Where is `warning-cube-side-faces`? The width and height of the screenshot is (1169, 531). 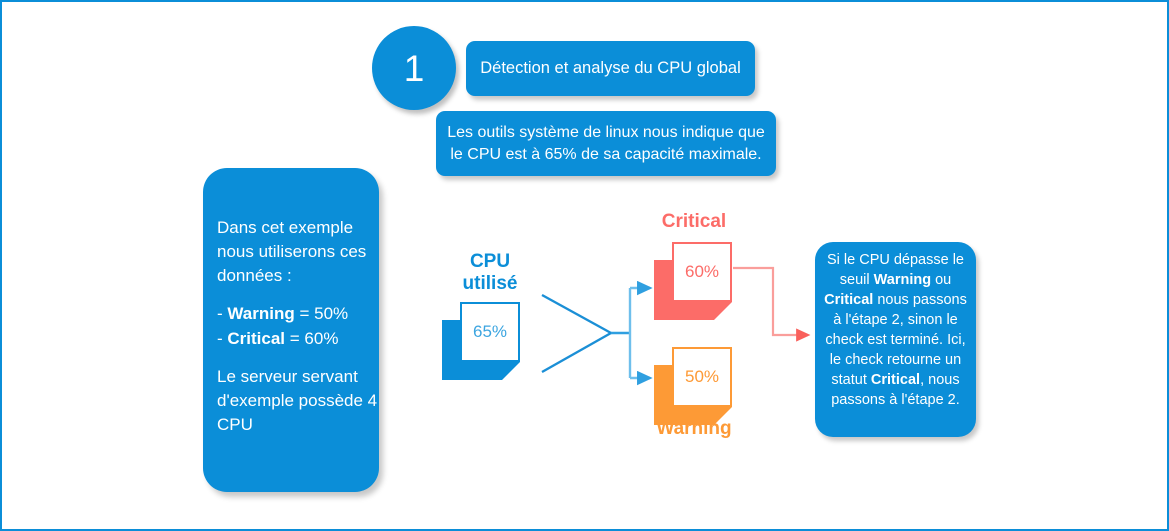
warning-cube-side-faces is located at coordinates (693, 395).